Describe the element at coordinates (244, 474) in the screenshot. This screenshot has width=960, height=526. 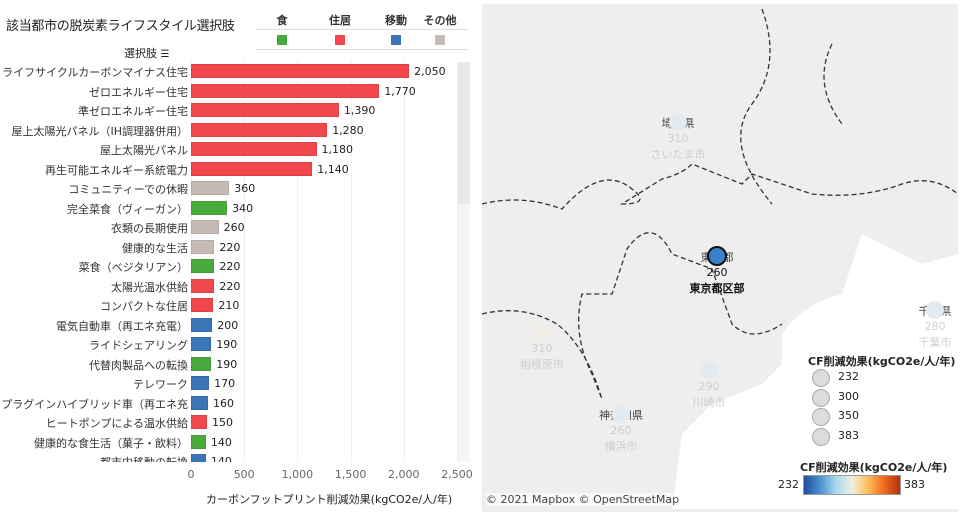
I see `x-tick-label: 500` at that location.